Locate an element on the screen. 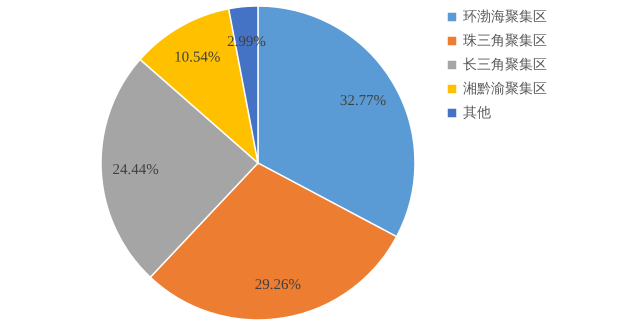 The width and height of the screenshot is (629, 325). data-label: 24.44% is located at coordinates (135, 170).